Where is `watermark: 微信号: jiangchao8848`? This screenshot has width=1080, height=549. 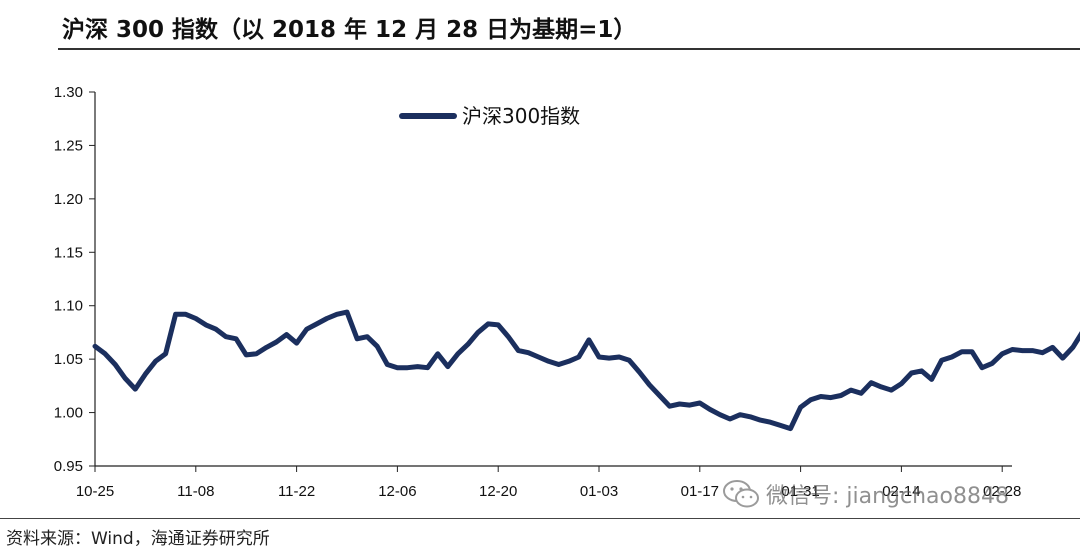
watermark: 微信号: jiangchao8848 is located at coordinates (865, 494).